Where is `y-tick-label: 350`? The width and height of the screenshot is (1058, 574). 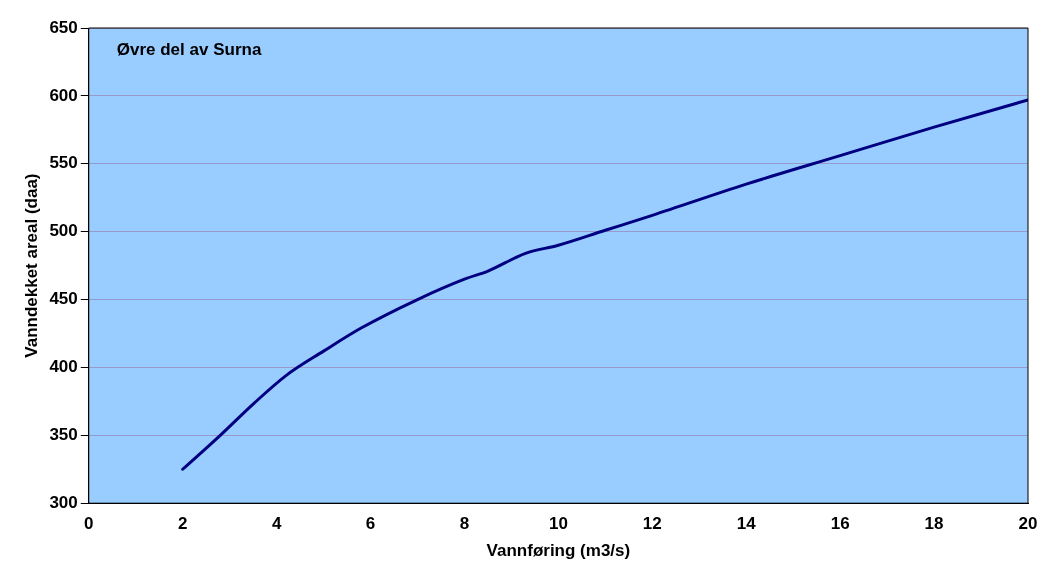
y-tick-label: 350 is located at coordinates (63, 434).